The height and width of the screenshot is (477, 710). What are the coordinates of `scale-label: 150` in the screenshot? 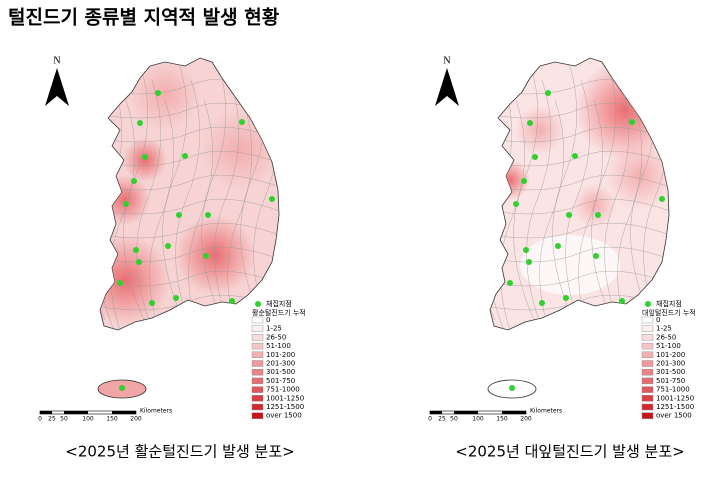 It's located at (112, 419).